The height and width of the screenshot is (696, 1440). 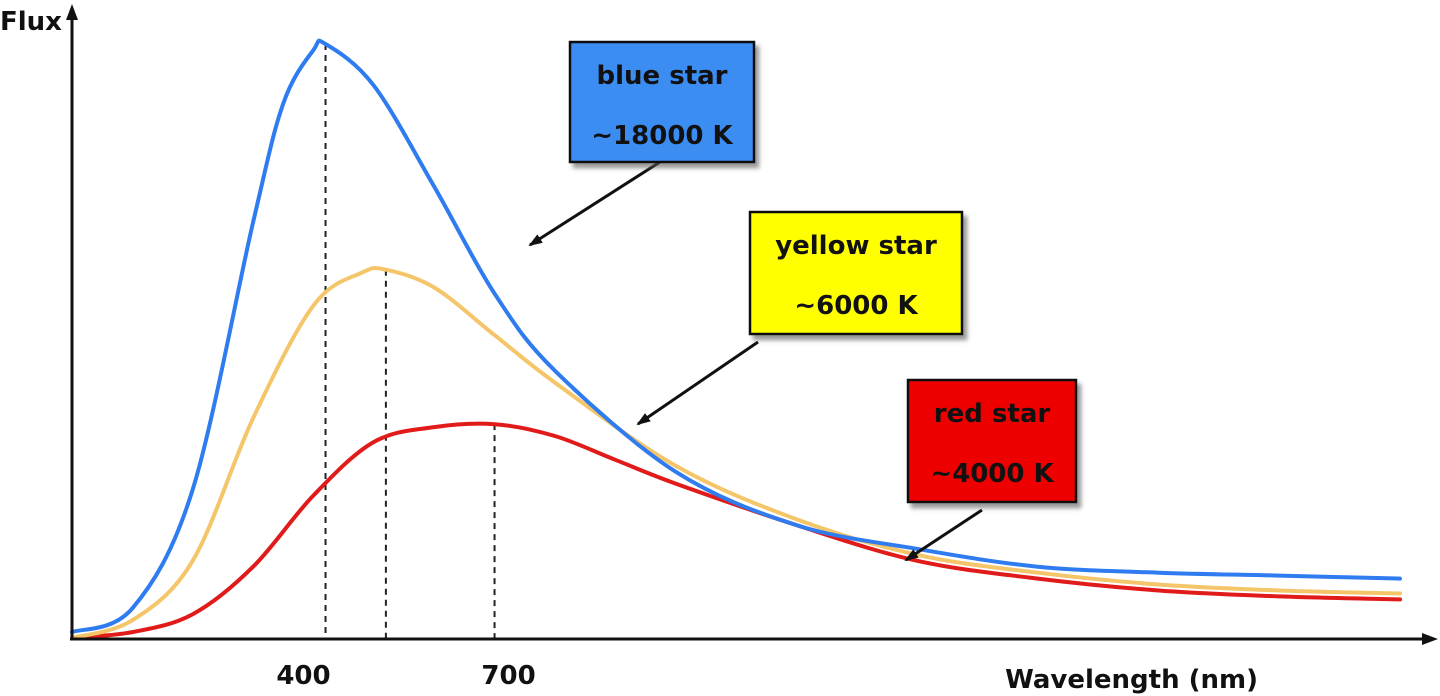 I want to click on peak-lines, so click(x=410, y=341).